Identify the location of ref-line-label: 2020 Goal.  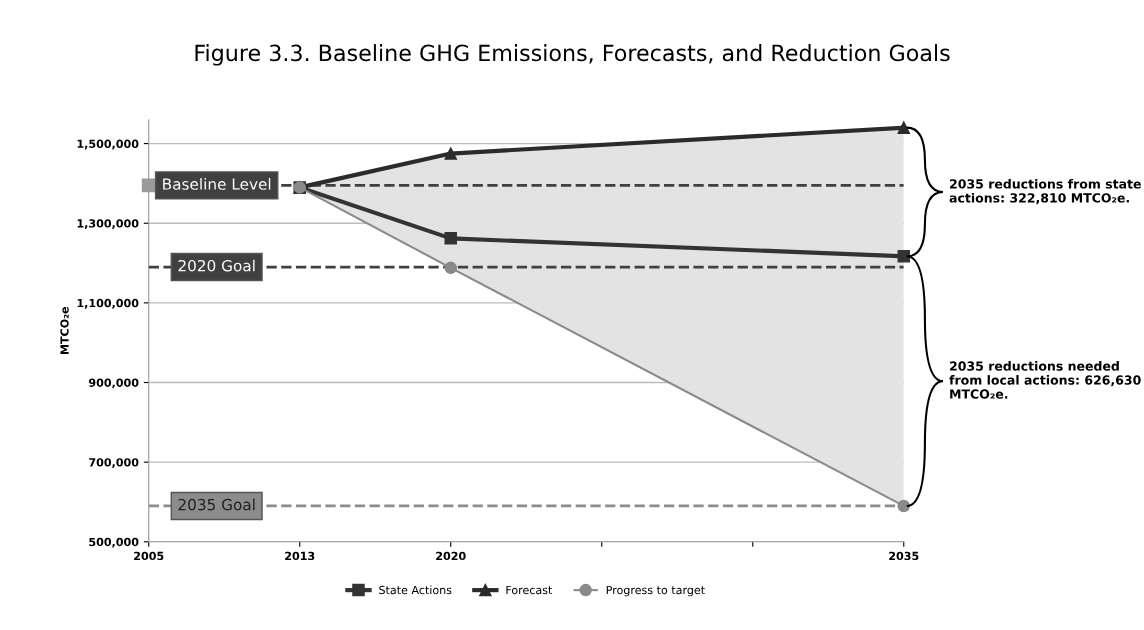
(216, 265).